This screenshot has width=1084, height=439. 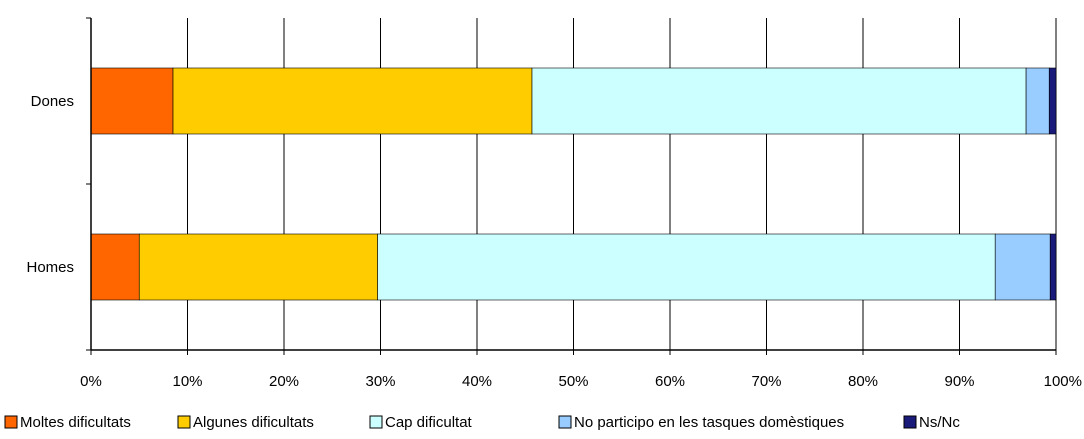 I want to click on x-tick-label: 30%, so click(x=380, y=381).